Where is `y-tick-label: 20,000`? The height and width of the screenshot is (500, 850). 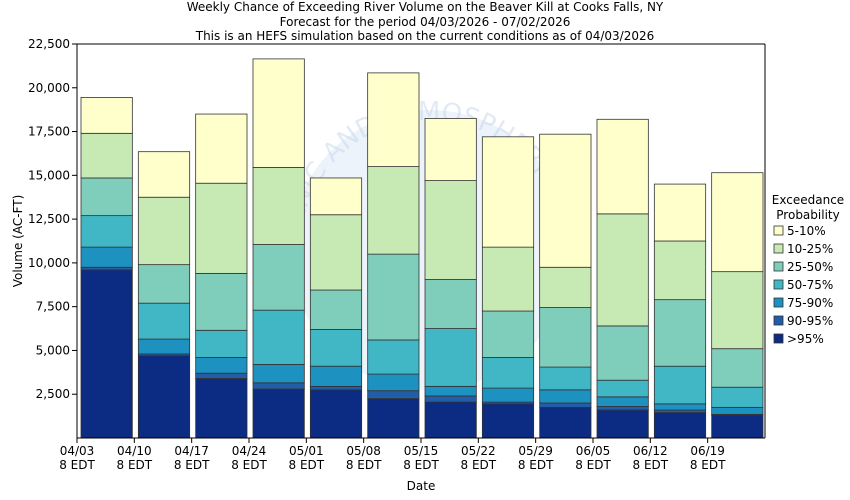
y-tick-label: 20,000 is located at coordinates (49, 88).